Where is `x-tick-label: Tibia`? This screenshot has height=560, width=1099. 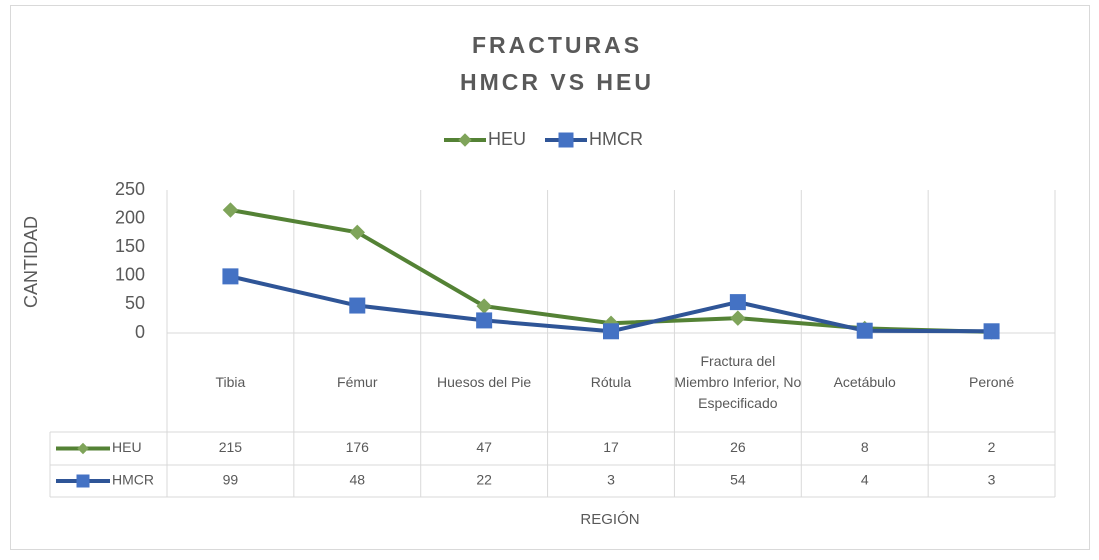 x-tick-label: Tibia is located at coordinates (230, 382).